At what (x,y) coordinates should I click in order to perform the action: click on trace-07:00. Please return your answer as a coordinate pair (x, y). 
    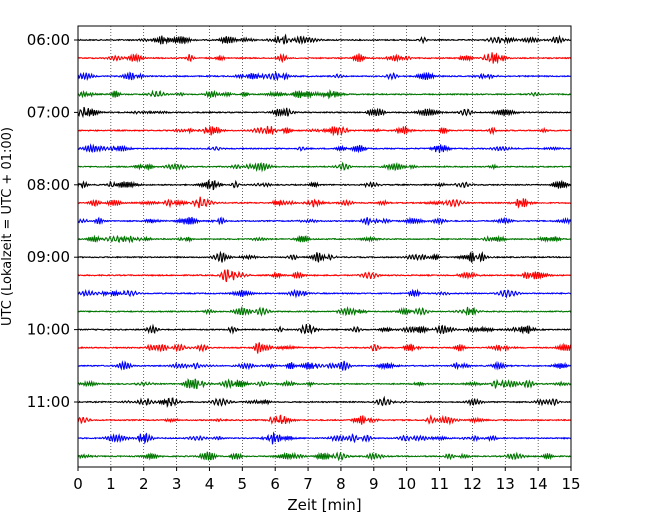
    Looking at the image, I should click on (324, 112).